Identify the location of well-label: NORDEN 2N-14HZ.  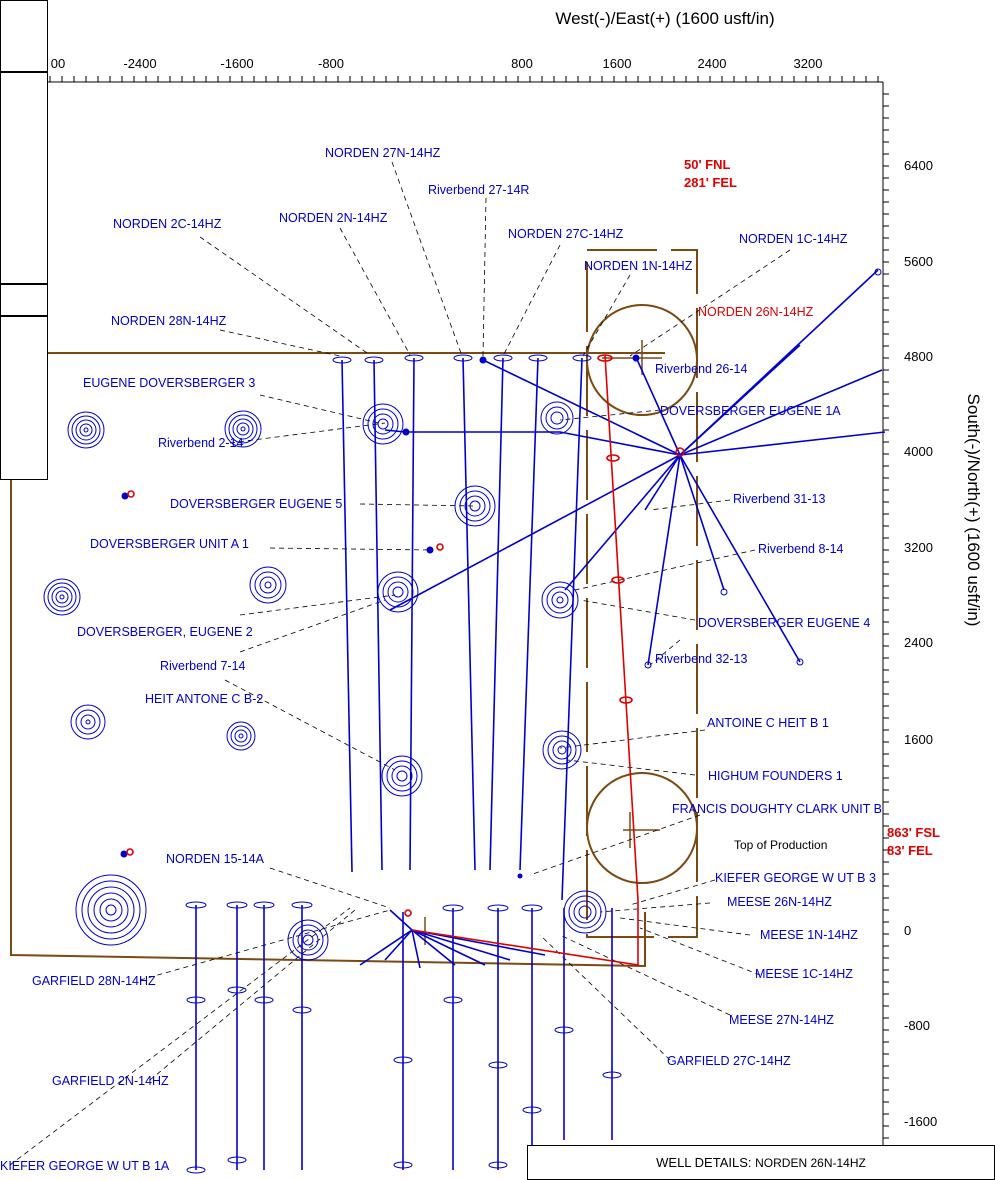
(333, 218).